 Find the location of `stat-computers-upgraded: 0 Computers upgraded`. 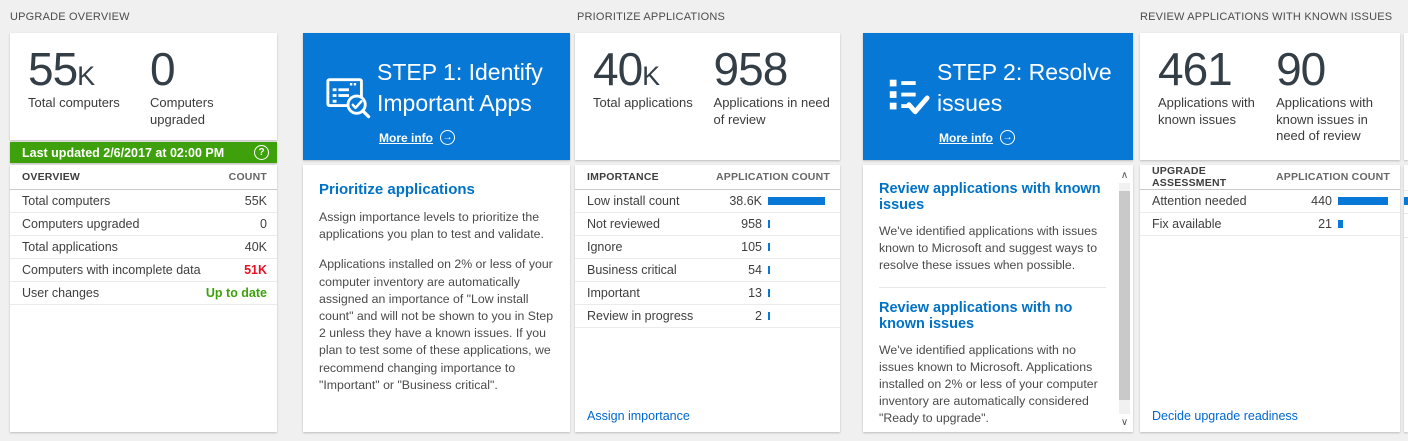

stat-computers-upgraded: 0 Computers upgraded is located at coordinates (211, 92).